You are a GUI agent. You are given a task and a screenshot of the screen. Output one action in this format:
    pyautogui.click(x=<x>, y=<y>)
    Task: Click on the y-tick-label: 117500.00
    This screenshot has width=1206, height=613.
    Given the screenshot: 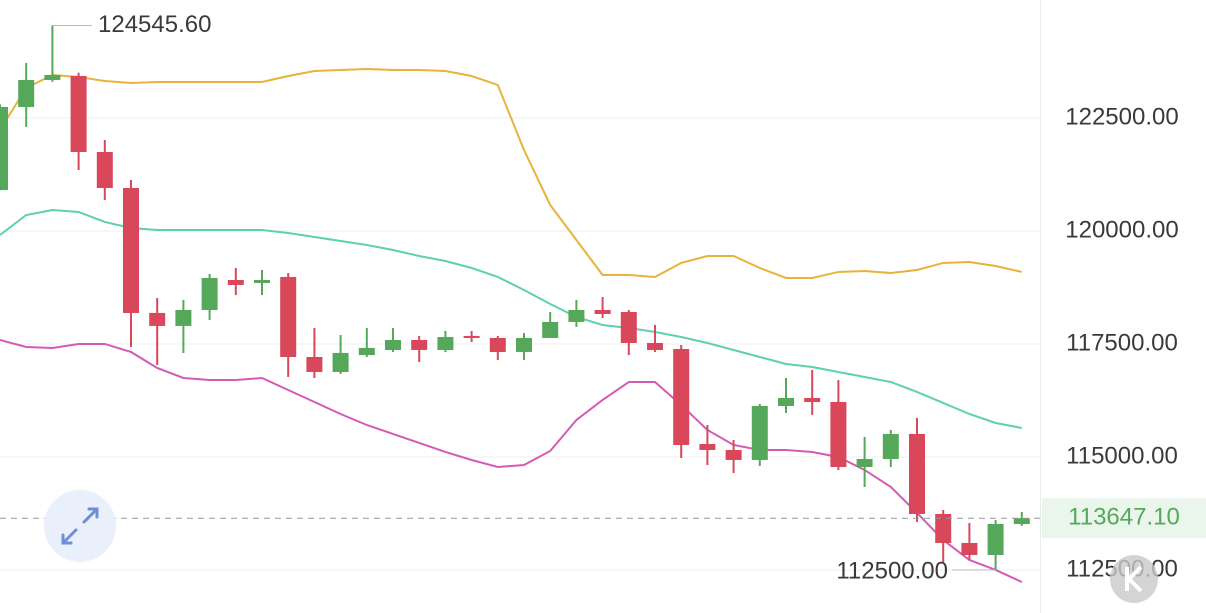 What is the action you would take?
    pyautogui.click(x=1122, y=342)
    